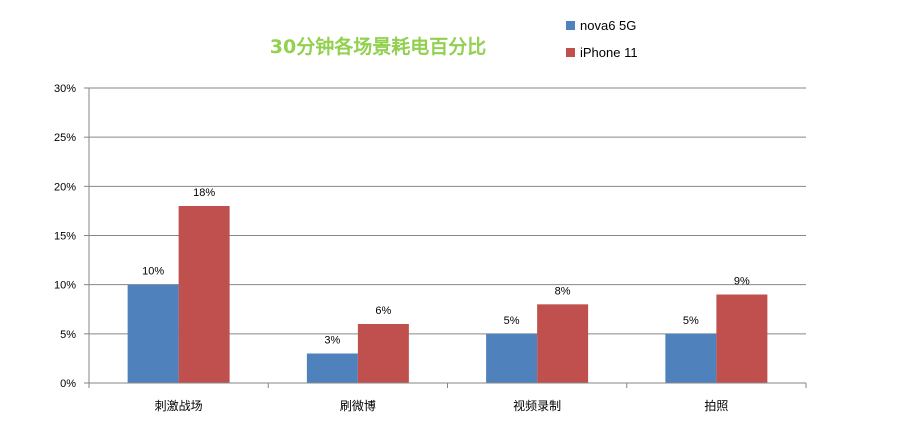 This screenshot has height=444, width=901. I want to click on category-labels: 刺激战场 刷微博 视频录制 拍照, so click(442, 405).